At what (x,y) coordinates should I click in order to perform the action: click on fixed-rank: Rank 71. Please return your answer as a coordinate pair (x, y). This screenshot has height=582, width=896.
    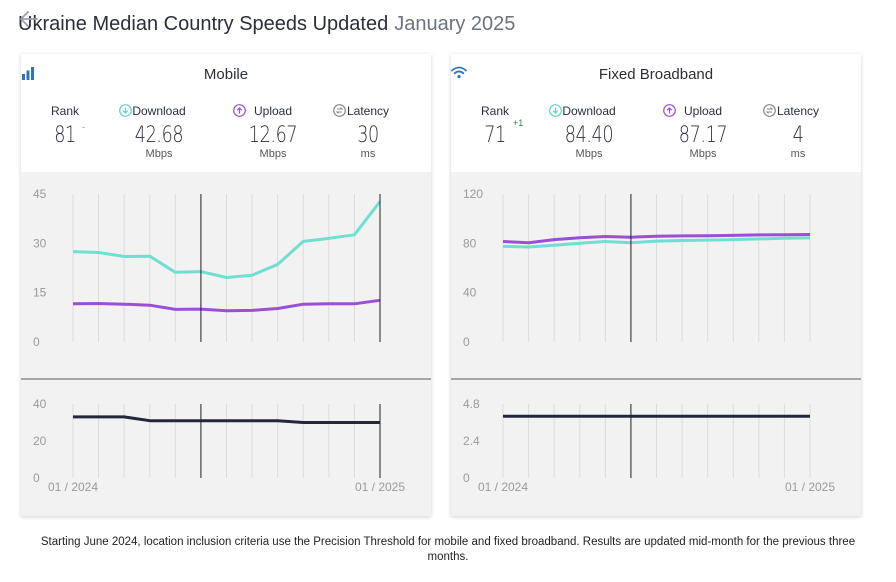
    Looking at the image, I should click on (495, 126).